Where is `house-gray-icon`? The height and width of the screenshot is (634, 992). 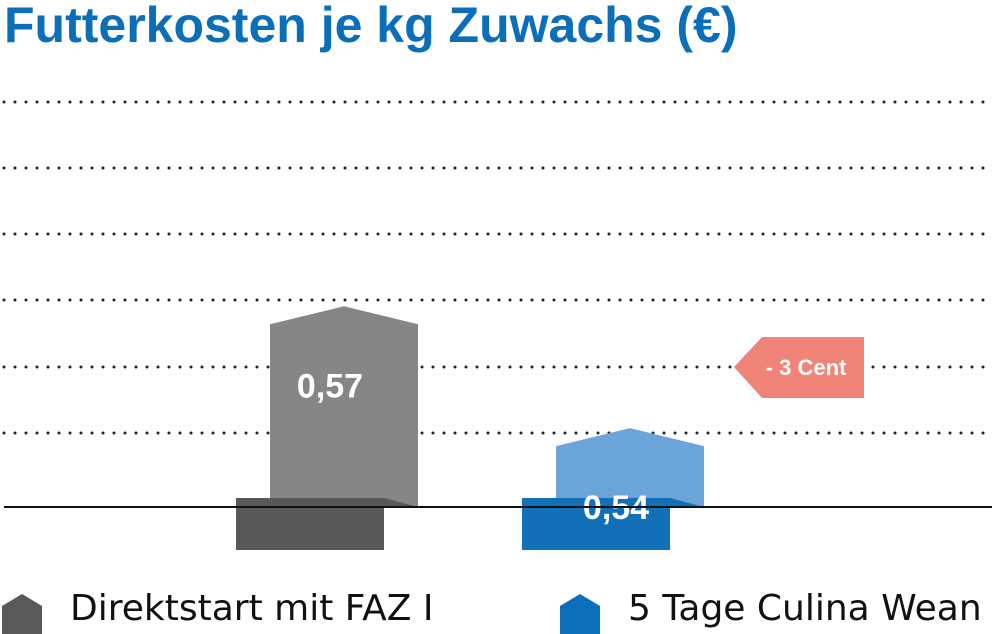
house-gray-icon is located at coordinates (22, 614).